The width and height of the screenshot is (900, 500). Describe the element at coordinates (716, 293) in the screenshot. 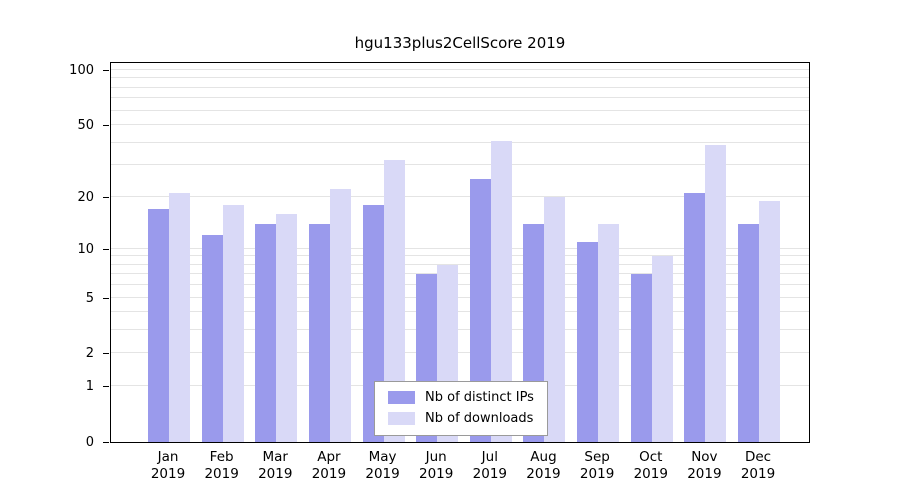

I see `bar-nb-of-downloads-nov` at that location.